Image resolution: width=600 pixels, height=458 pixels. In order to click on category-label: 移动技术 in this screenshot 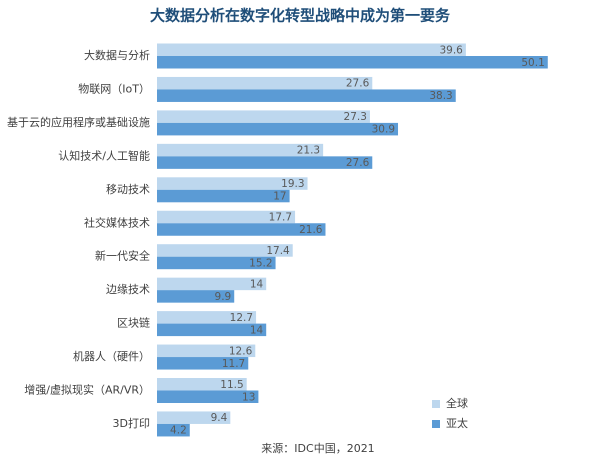, I will do `click(128, 189)`.